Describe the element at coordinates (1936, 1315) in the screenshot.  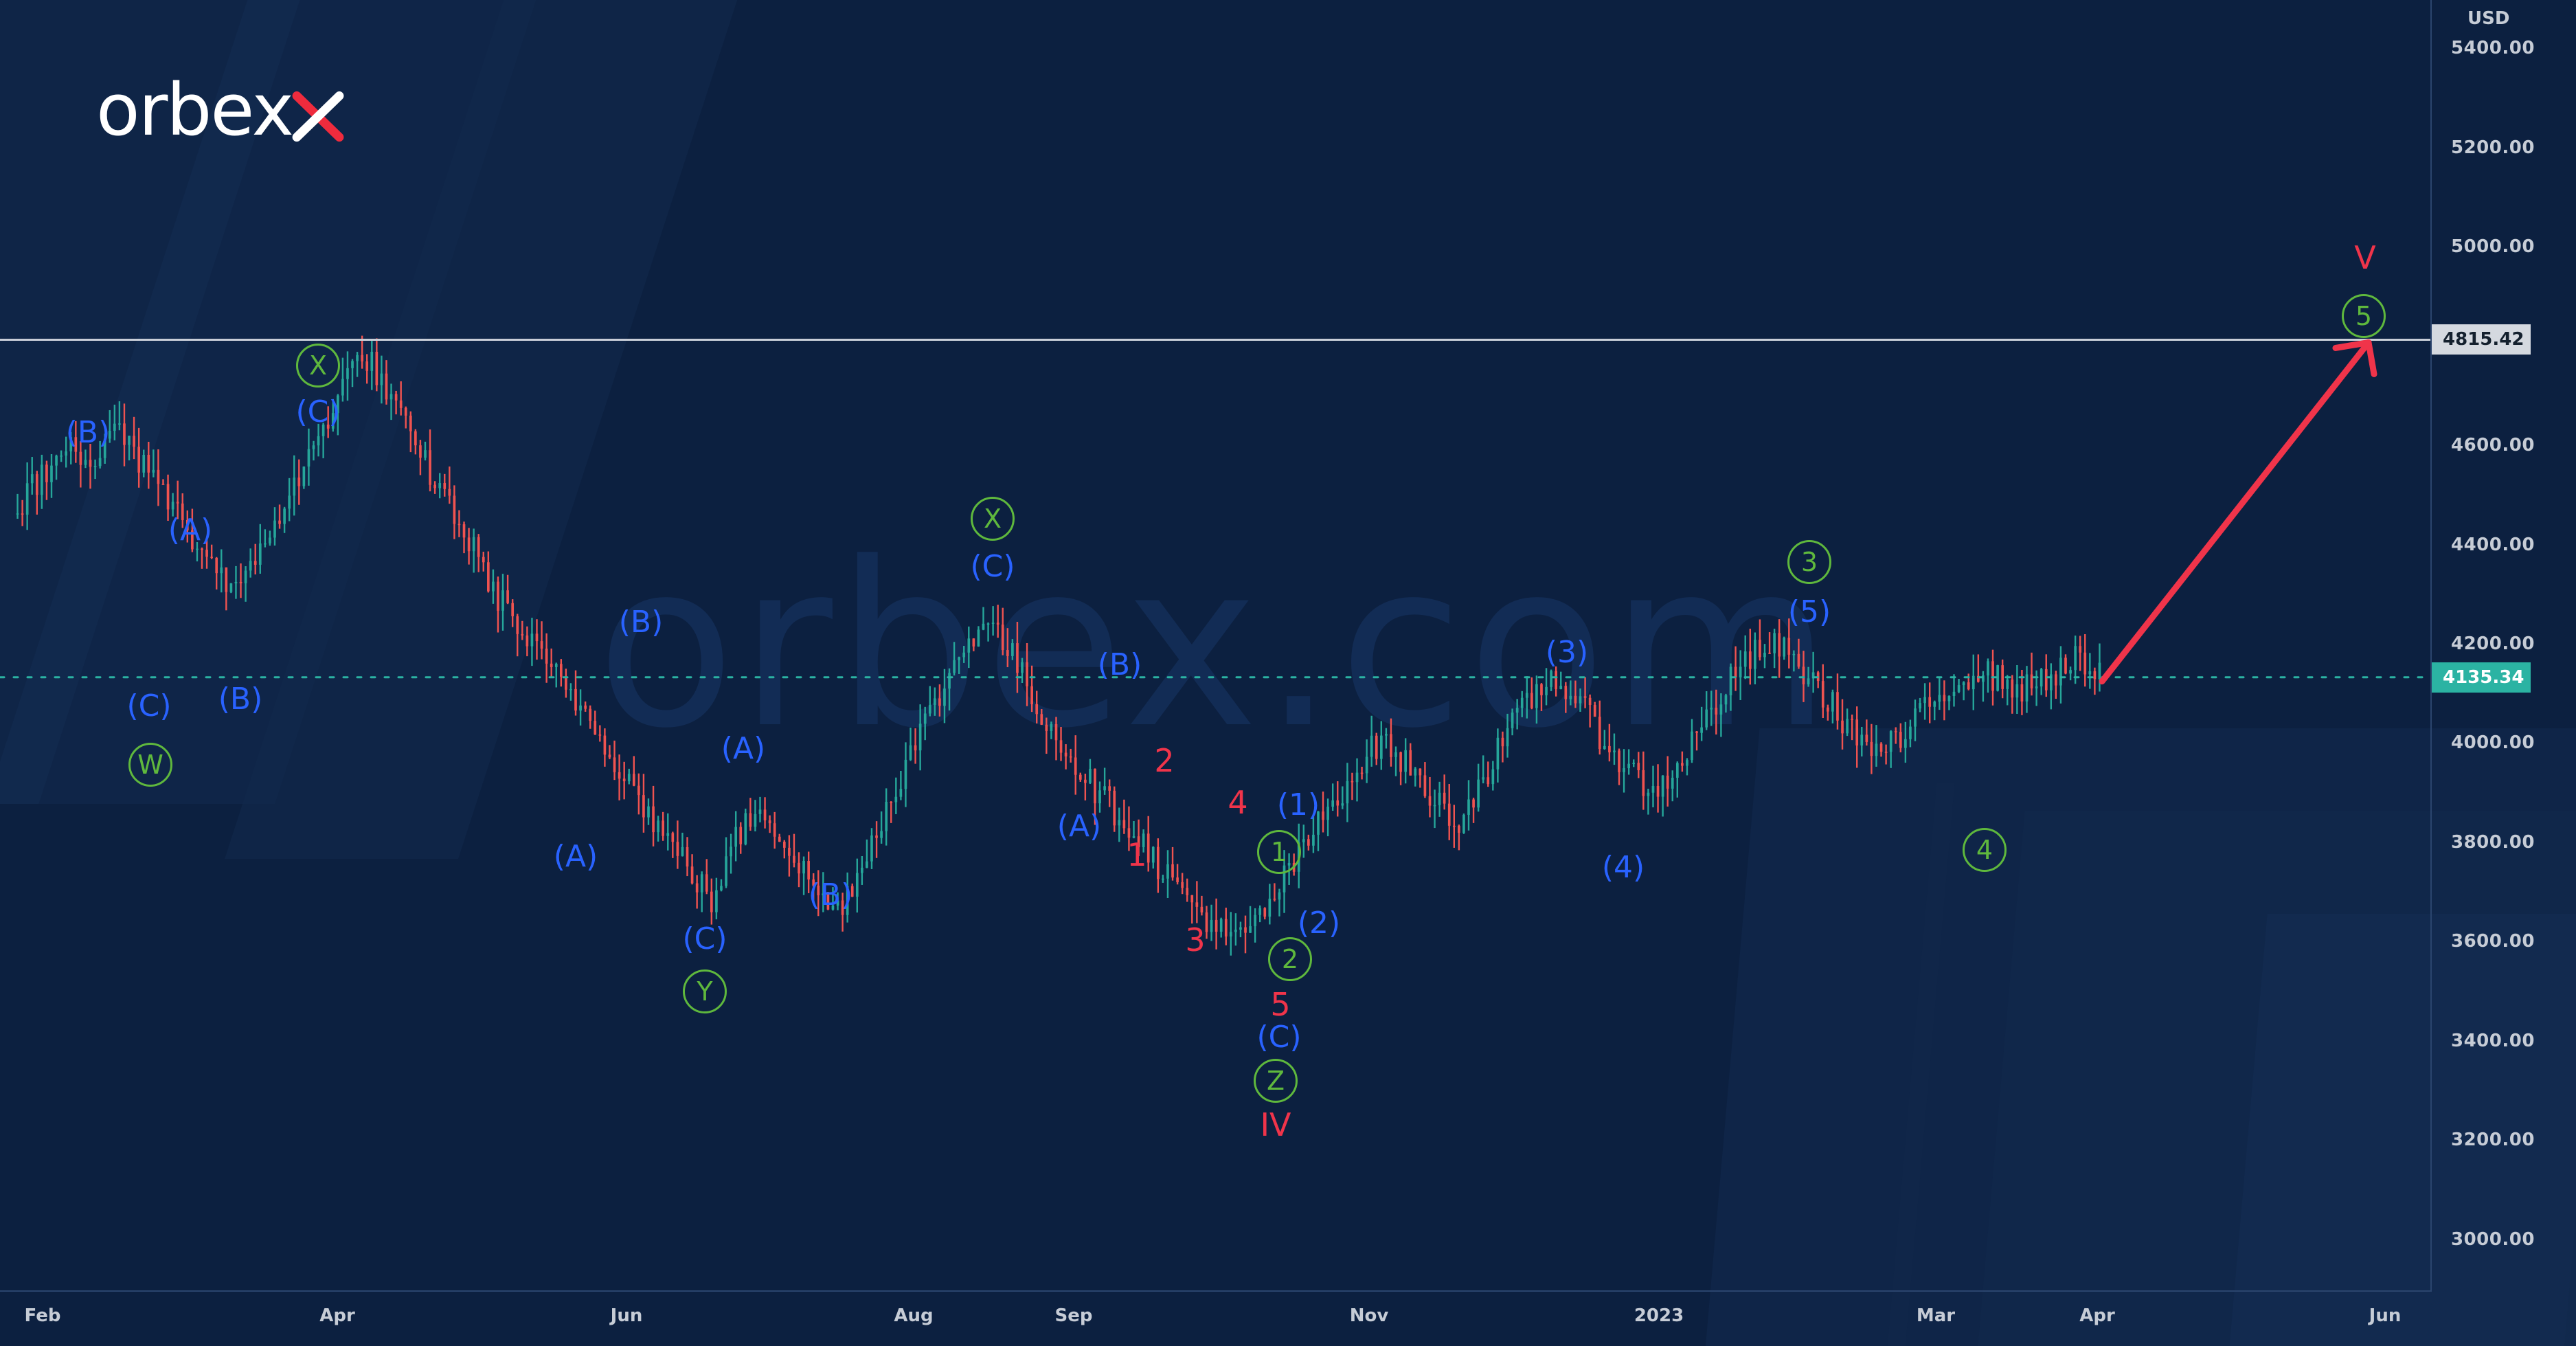
I see `time-tick: Mar` at that location.